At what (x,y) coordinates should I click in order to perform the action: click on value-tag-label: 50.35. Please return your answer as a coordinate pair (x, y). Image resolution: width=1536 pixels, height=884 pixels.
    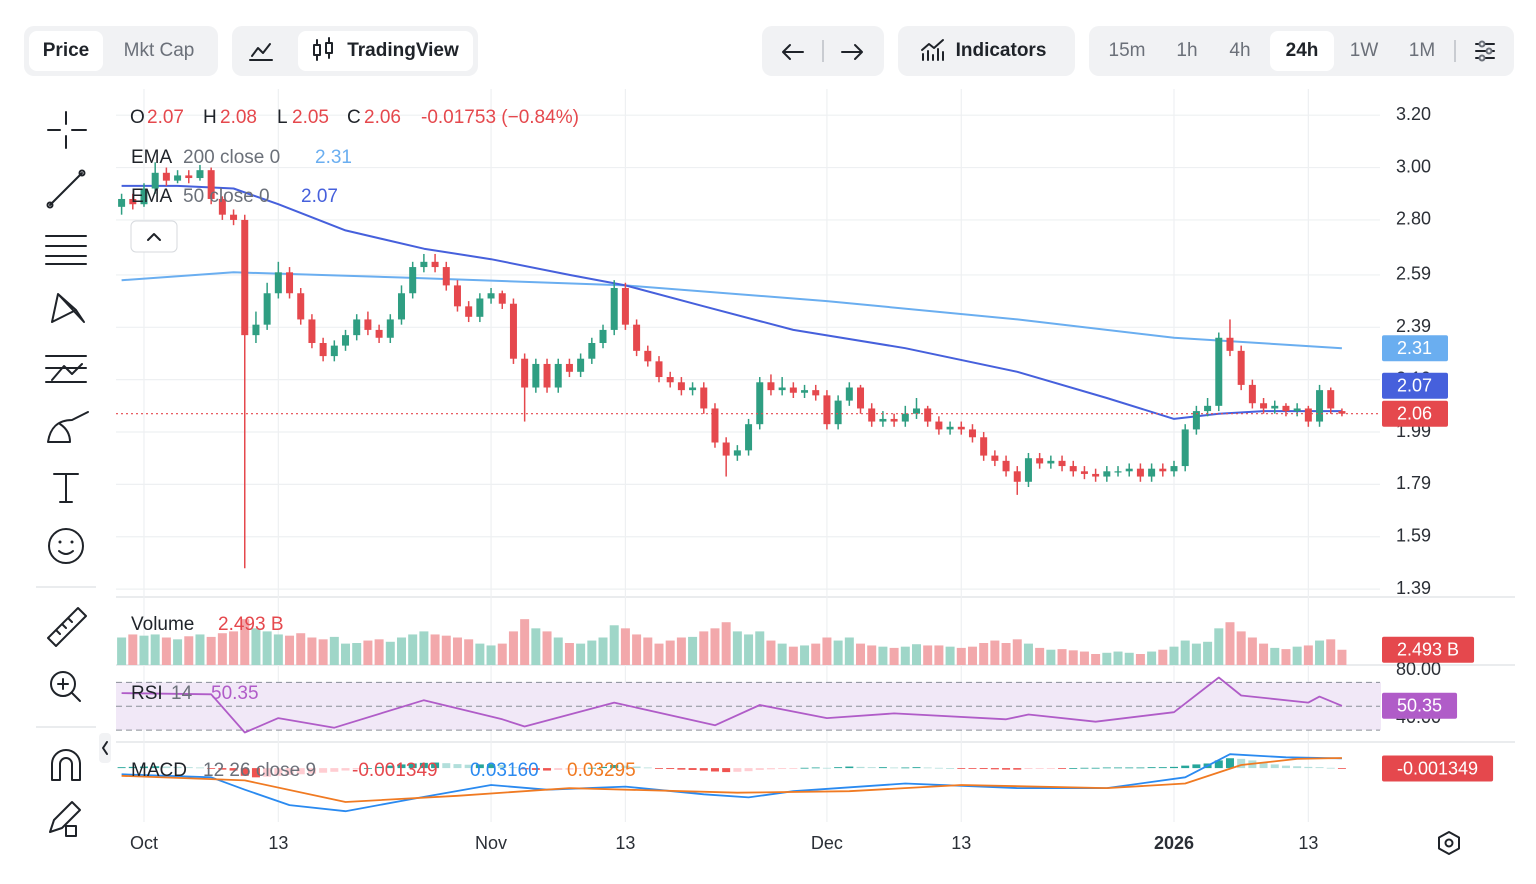
    Looking at the image, I should click on (1419, 706).